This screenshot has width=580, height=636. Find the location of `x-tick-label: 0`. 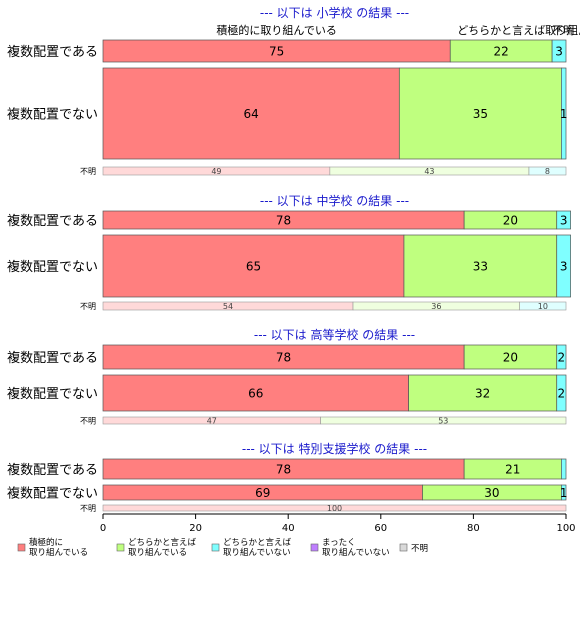

x-tick-label: 0 is located at coordinates (103, 528).